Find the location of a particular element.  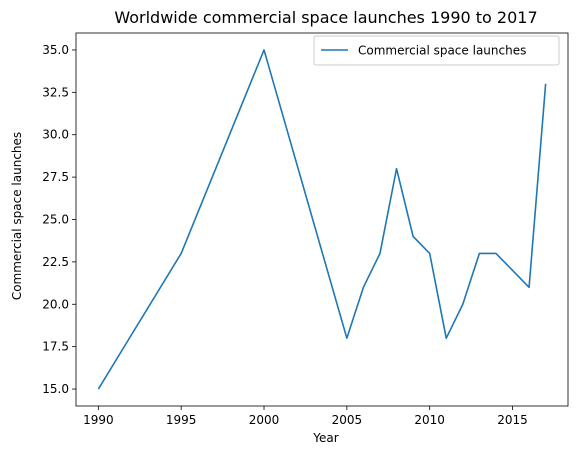

y-tick-label: 27.5 is located at coordinates (55, 177).